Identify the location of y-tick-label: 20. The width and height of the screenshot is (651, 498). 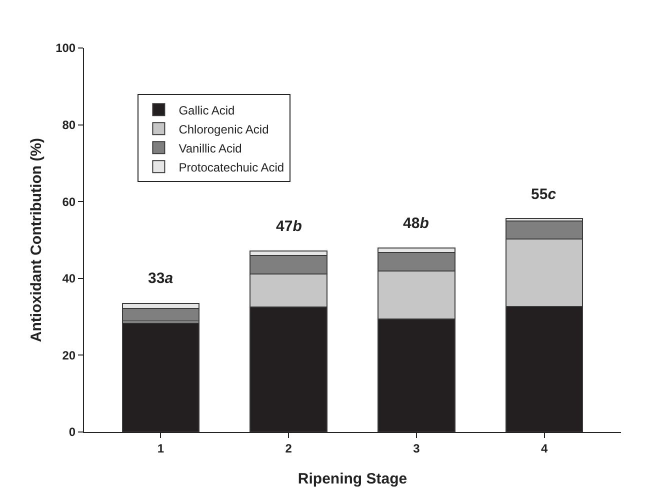
(69, 355).